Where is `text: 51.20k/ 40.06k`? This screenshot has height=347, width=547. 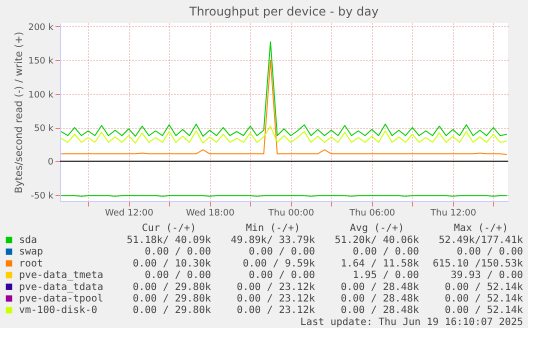
text: 51.20k/ 40.06k is located at coordinates (376, 240).